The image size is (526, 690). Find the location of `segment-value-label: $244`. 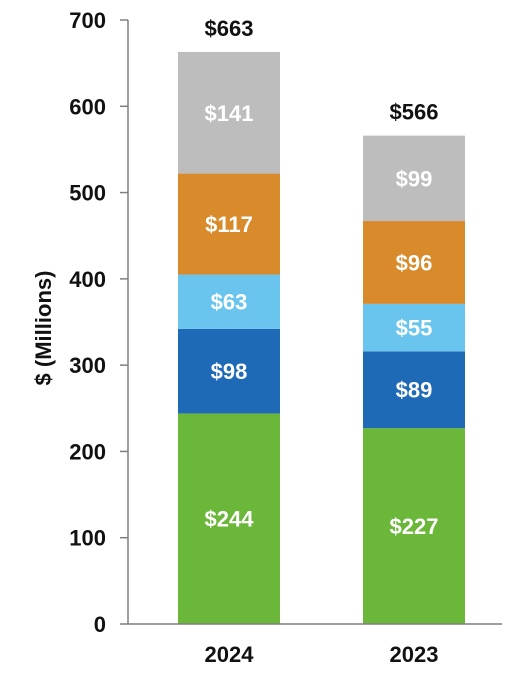

segment-value-label: $244 is located at coordinates (230, 519).